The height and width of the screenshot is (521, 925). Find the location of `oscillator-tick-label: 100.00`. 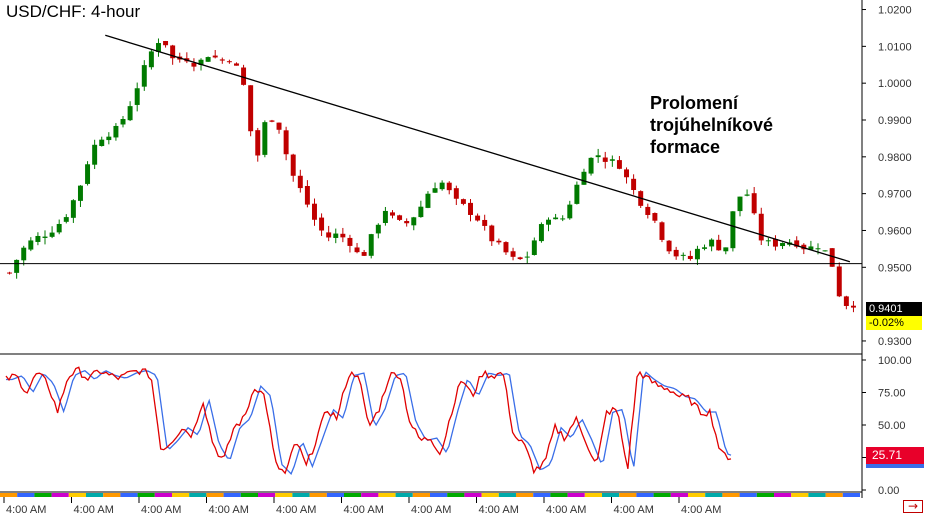

oscillator-tick-label: 100.00 is located at coordinates (895, 361).